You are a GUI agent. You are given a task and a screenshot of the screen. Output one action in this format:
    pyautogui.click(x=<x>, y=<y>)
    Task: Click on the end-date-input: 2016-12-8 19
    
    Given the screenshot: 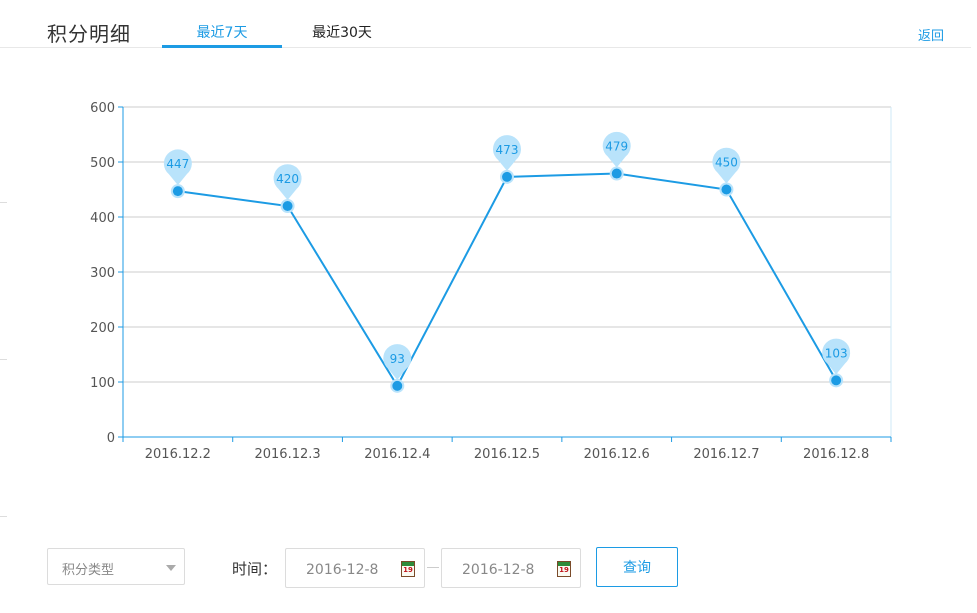 What is the action you would take?
    pyautogui.click(x=511, y=568)
    